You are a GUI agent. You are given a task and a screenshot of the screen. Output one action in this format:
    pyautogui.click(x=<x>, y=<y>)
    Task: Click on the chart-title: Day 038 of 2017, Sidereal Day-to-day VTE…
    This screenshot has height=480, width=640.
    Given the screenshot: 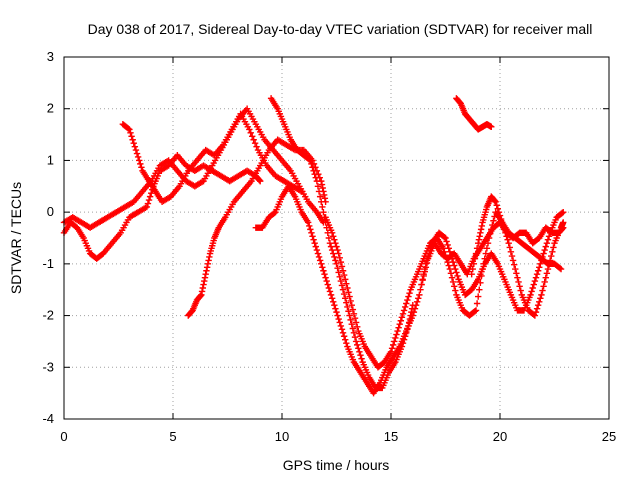 What is the action you would take?
    pyautogui.click(x=340, y=29)
    